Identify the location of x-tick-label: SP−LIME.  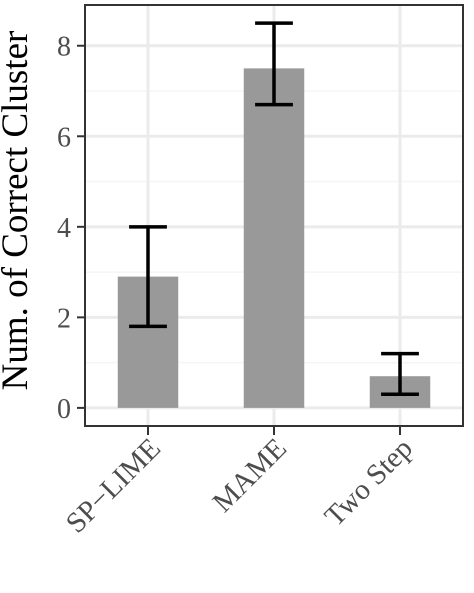
(113, 485).